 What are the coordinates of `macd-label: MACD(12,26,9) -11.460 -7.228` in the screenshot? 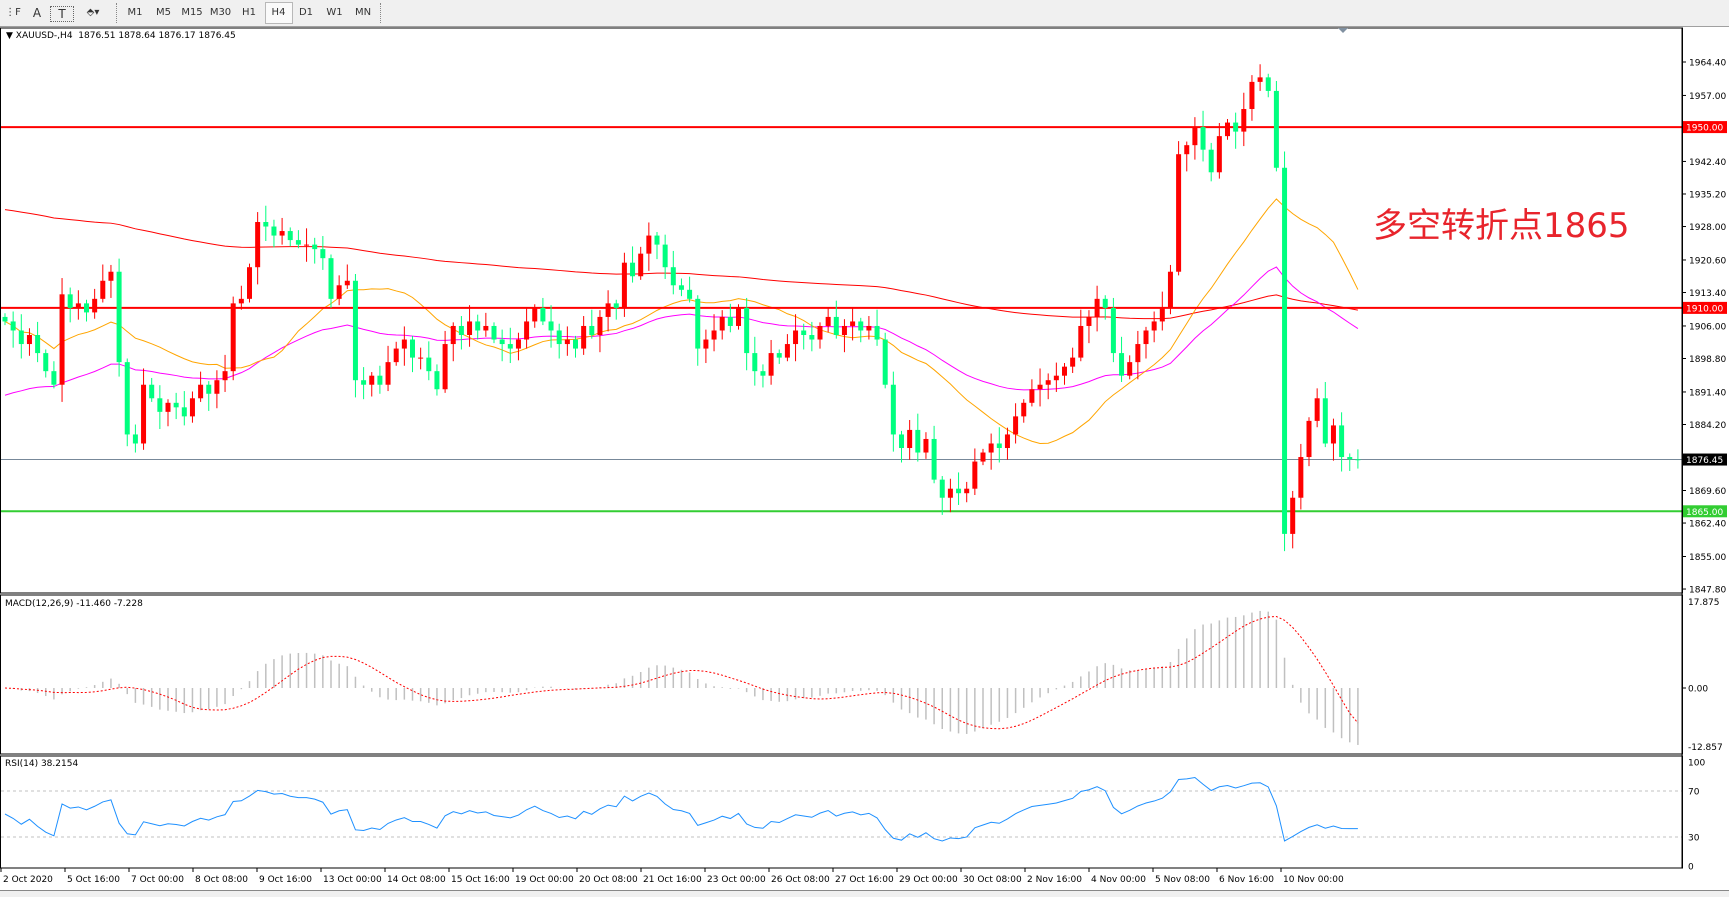 It's located at (74, 604).